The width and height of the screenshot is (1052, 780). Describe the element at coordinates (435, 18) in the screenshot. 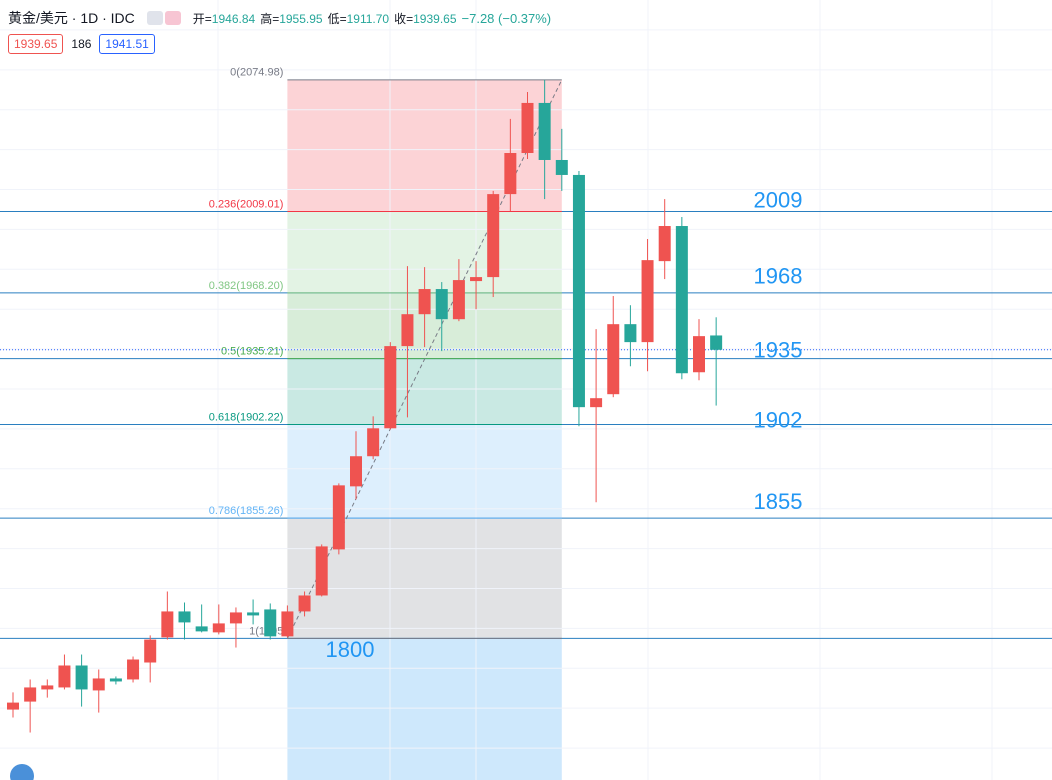

I see `ohlc-value: 1939.65` at that location.